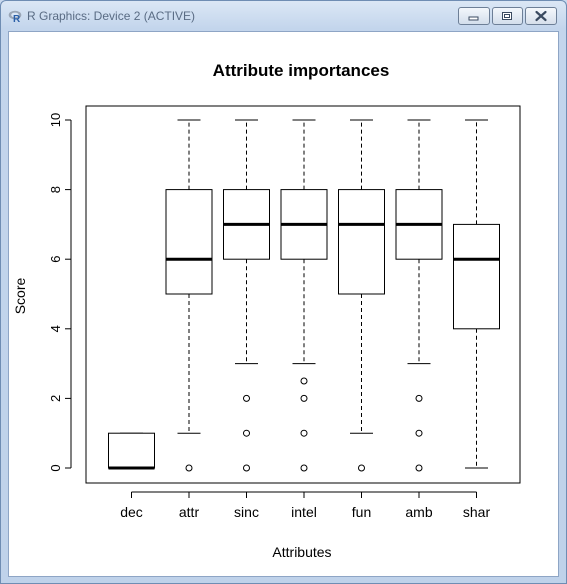 This screenshot has height=584, width=567. Describe the element at coordinates (418, 512) in the screenshot. I see `x-tick-label-amb: amb` at that location.